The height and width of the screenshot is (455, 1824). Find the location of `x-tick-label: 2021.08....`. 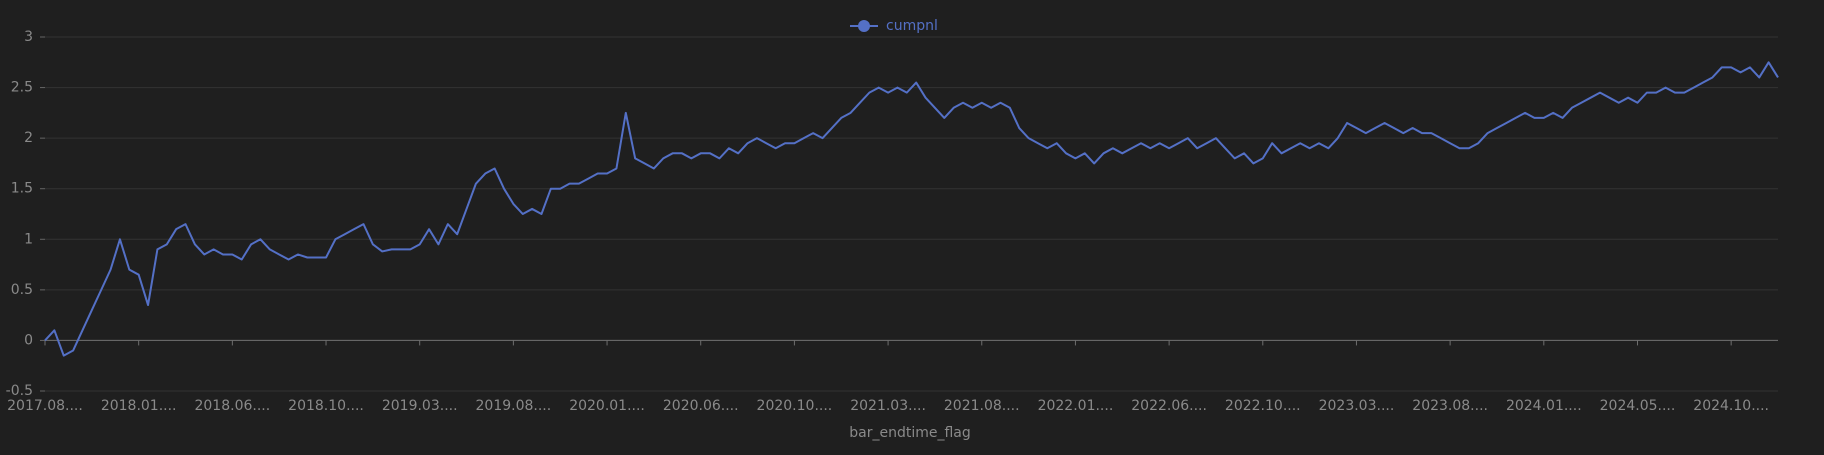

x-tick-label: 2021.08.... is located at coordinates (982, 406).